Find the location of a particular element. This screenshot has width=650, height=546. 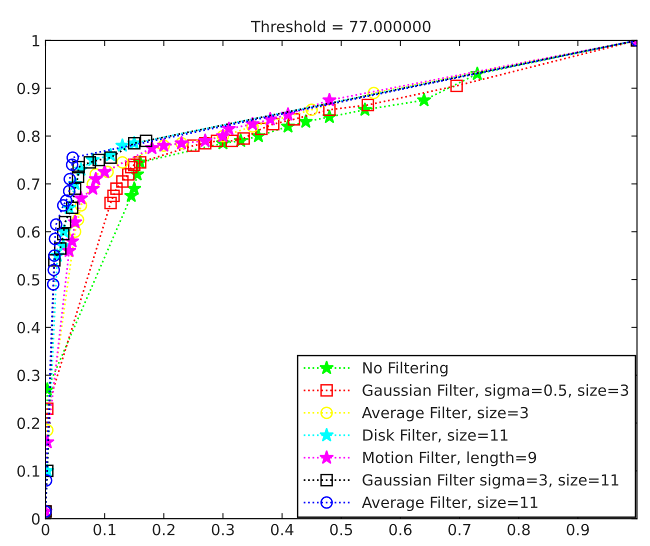

y-tick-label: 0 is located at coordinates (36, 519).